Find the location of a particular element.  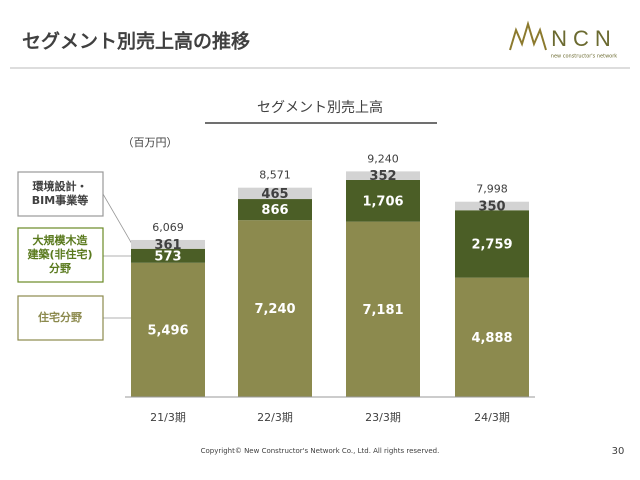

slide-title: セグメント別売上高の推移 is located at coordinates (136, 41).